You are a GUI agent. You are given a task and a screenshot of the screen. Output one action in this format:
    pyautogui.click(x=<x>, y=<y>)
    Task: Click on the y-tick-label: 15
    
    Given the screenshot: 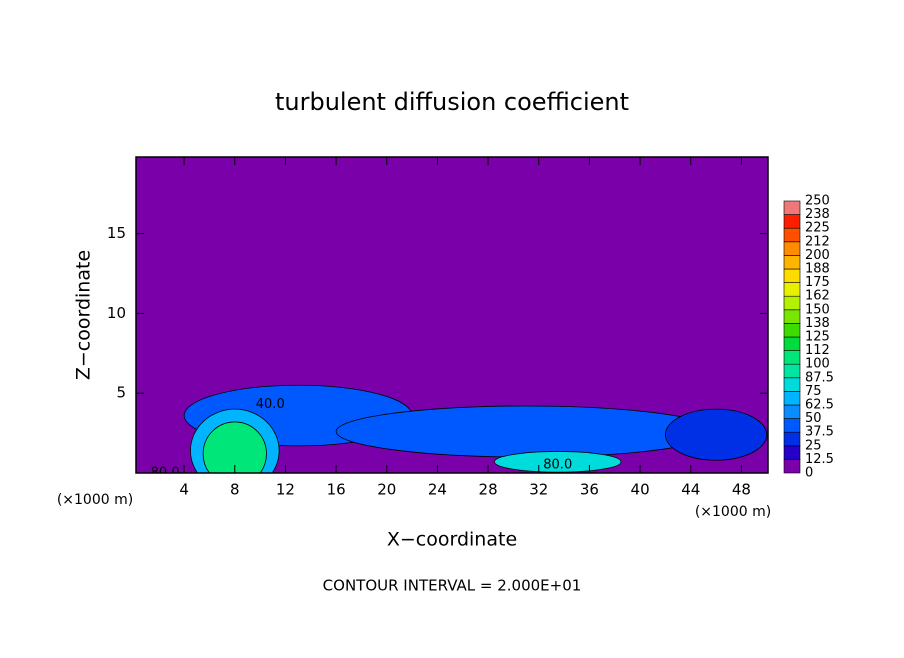 What is the action you would take?
    pyautogui.click(x=116, y=233)
    